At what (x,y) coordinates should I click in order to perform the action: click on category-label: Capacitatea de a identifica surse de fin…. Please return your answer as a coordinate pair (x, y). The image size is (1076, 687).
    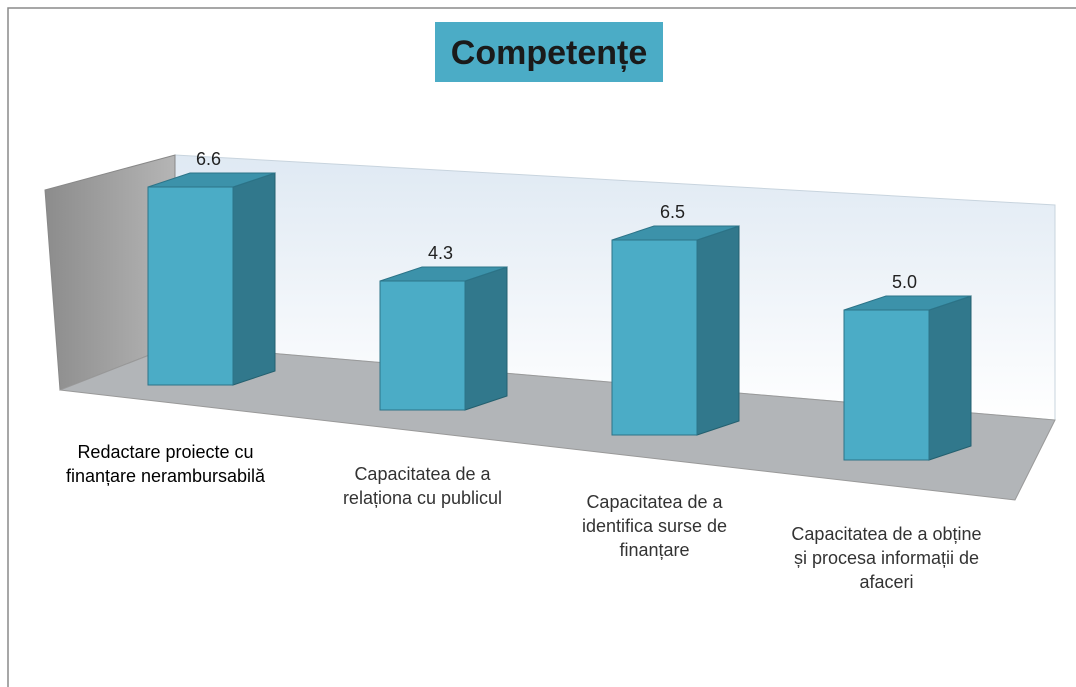
    Looking at the image, I should click on (654, 526).